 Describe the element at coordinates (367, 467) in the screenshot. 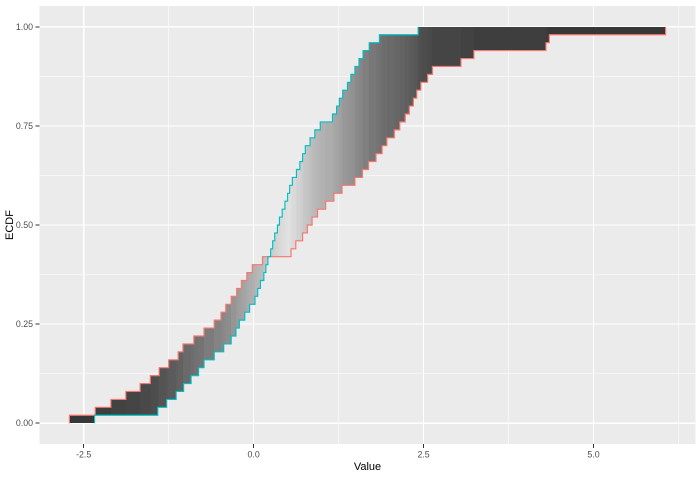

I see `x-axis-title: Value` at that location.